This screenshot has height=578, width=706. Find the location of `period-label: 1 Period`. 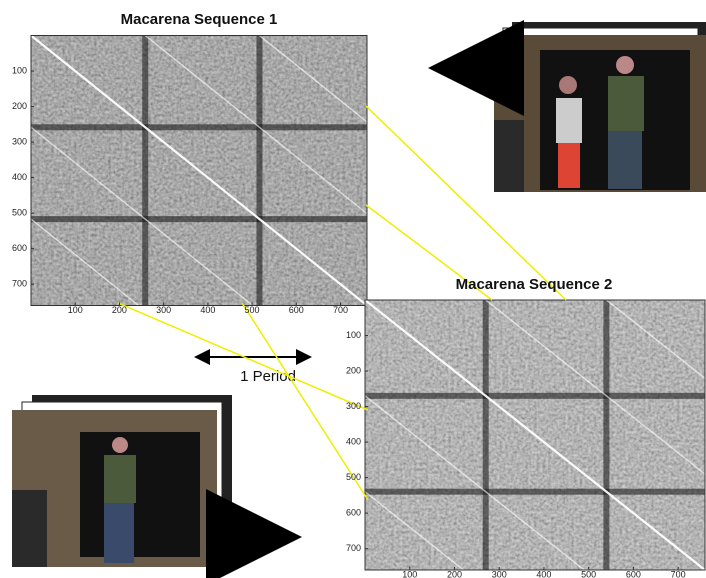

period-label: 1 Period is located at coordinates (268, 376).